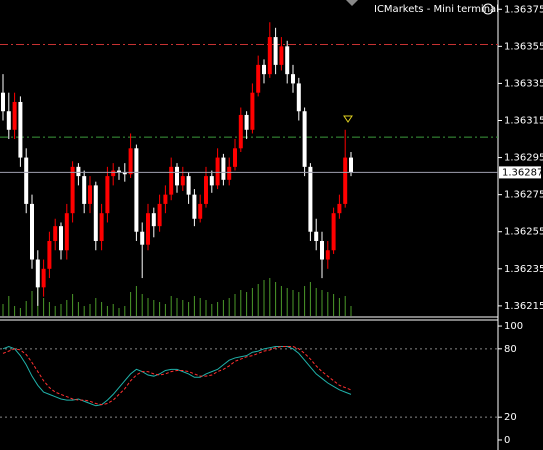 The image size is (543, 450). Describe the element at coordinates (488, 9) in the screenshot. I see `smiley-icon` at that location.